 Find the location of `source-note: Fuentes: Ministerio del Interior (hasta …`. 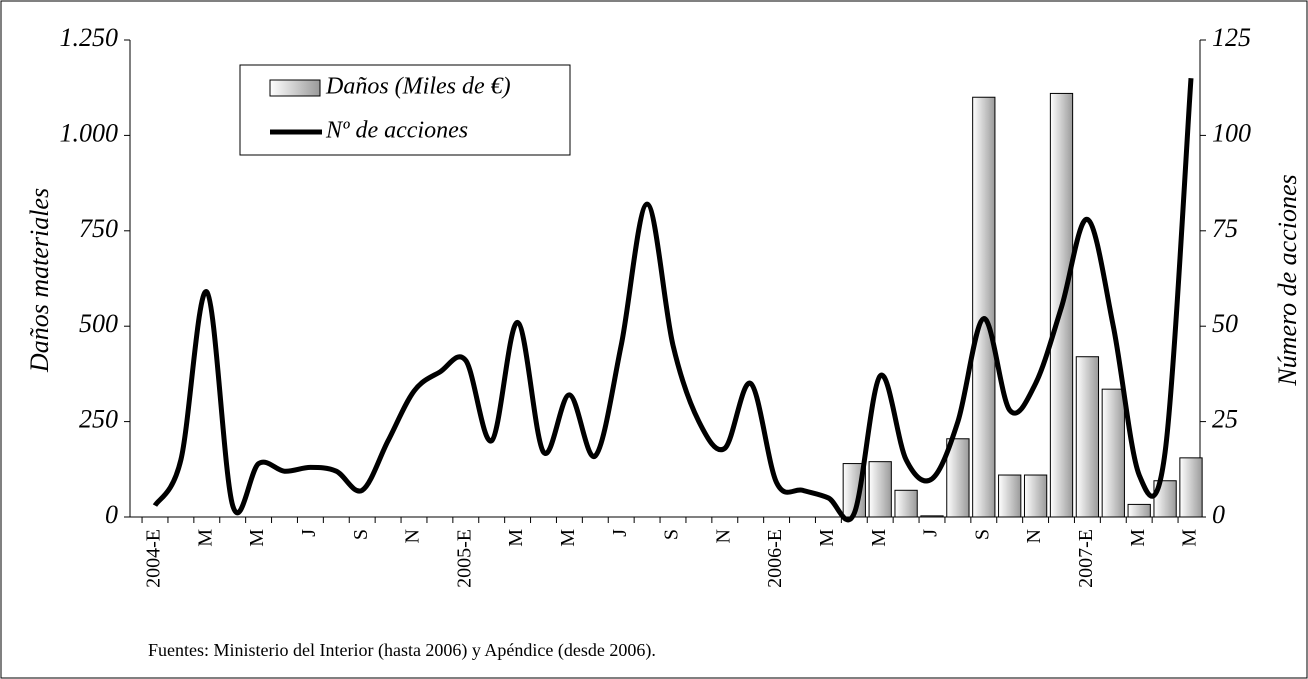

source-note: Fuentes: Ministerio del Interior (hasta … is located at coordinates (402, 650).